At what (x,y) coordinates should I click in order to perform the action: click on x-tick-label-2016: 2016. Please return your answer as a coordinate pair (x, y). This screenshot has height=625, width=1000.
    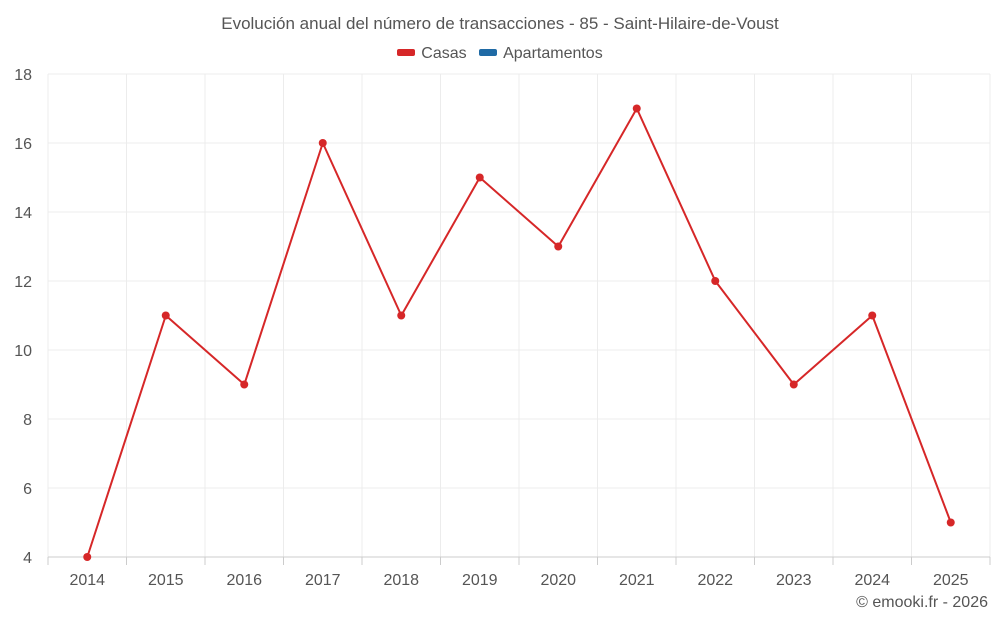
    Looking at the image, I should click on (244, 580).